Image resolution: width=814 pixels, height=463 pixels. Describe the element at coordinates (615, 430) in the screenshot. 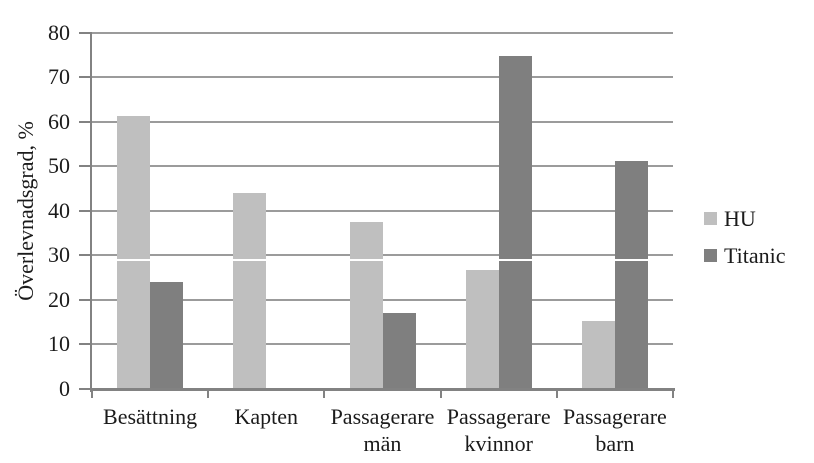

I see `x-axis-label-4: Passagerare barn` at that location.